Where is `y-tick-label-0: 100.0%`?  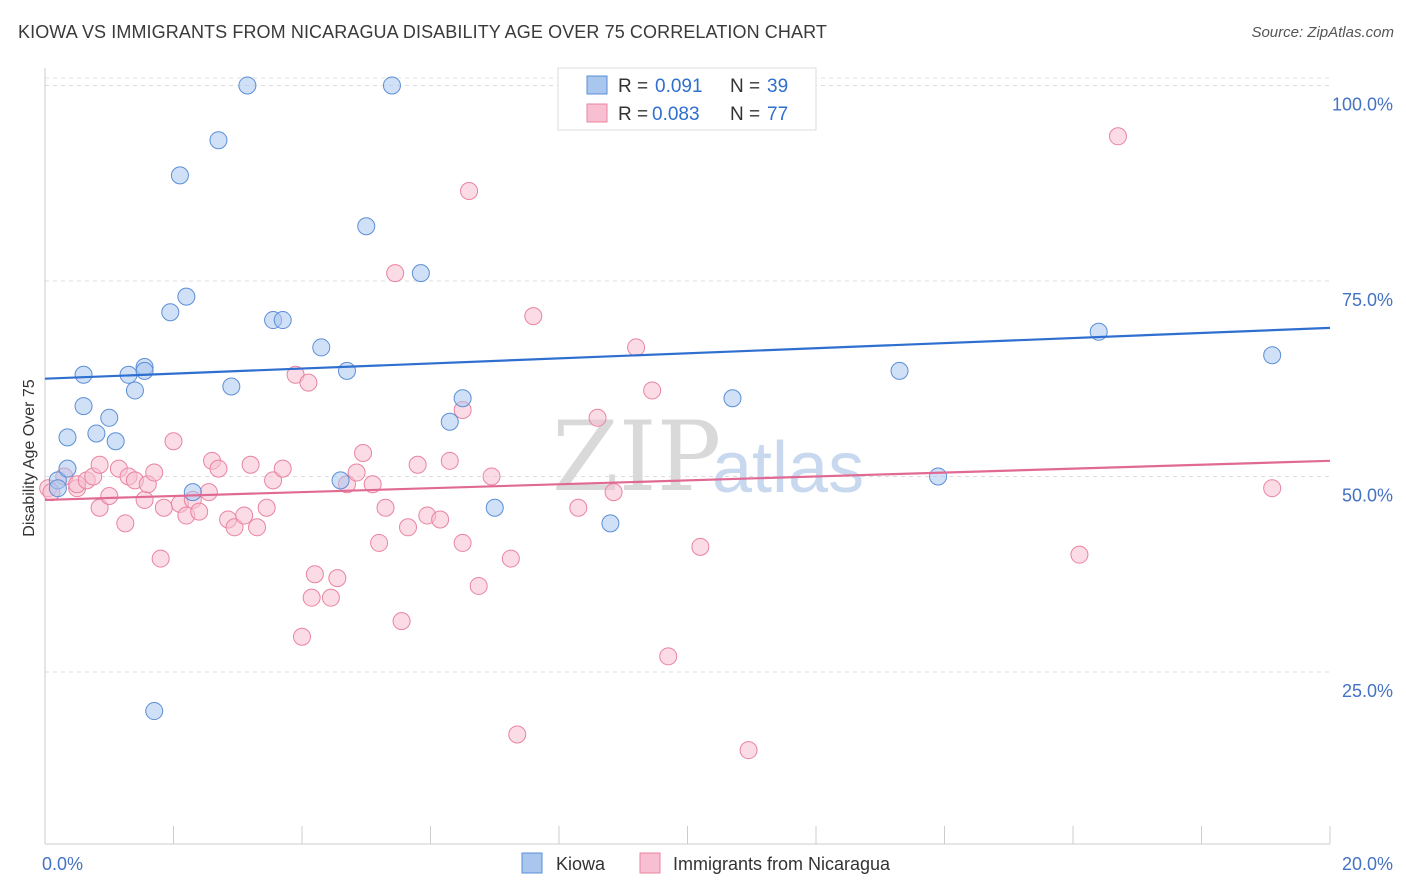 y-tick-label-0: 100.0% is located at coordinates (1362, 104).